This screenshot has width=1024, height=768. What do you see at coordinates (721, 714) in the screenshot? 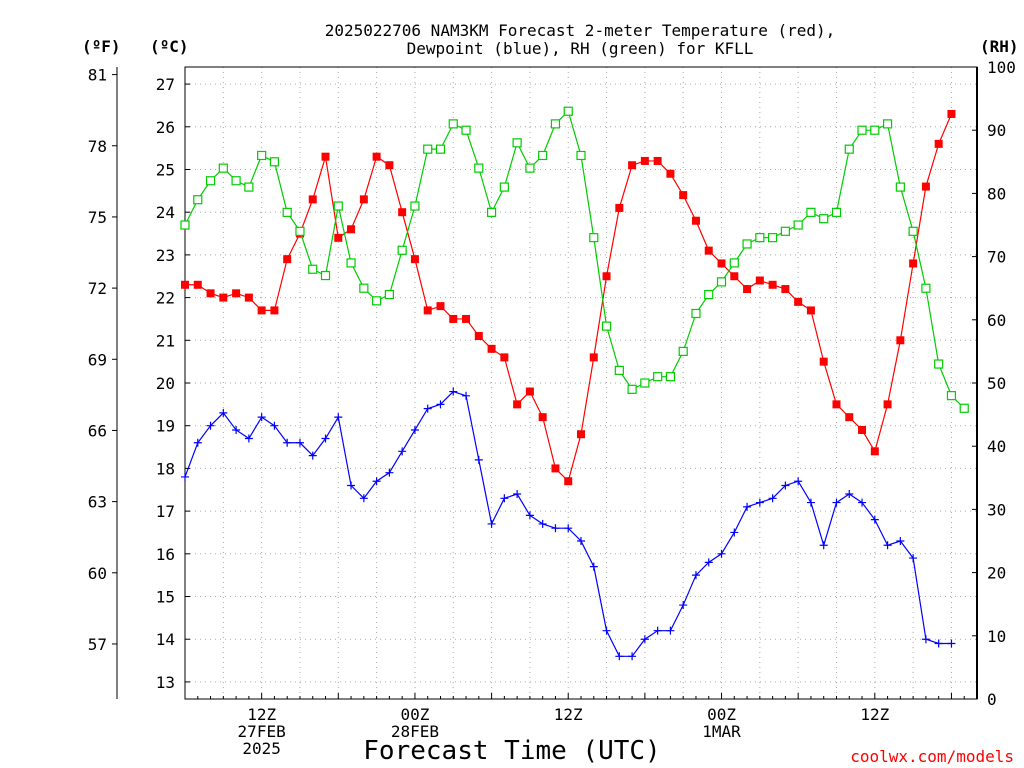
I see `x-tick-label: 00Z` at bounding box center [721, 714].